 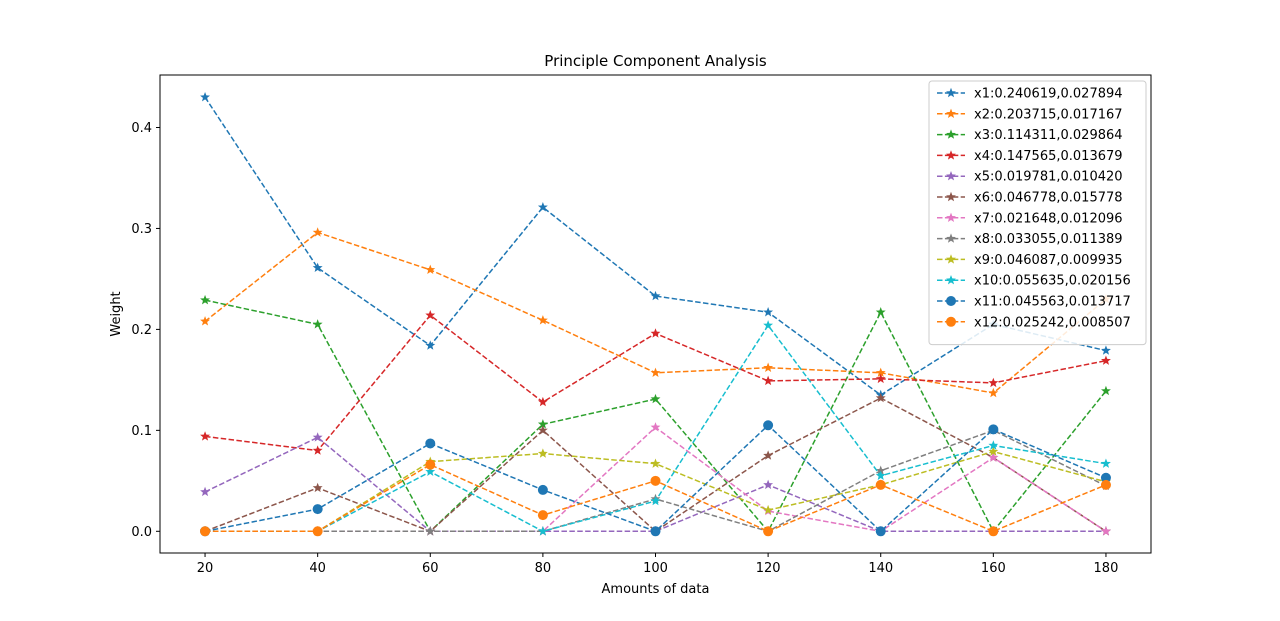 I want to click on x-tick-label: 100, so click(x=655, y=568).